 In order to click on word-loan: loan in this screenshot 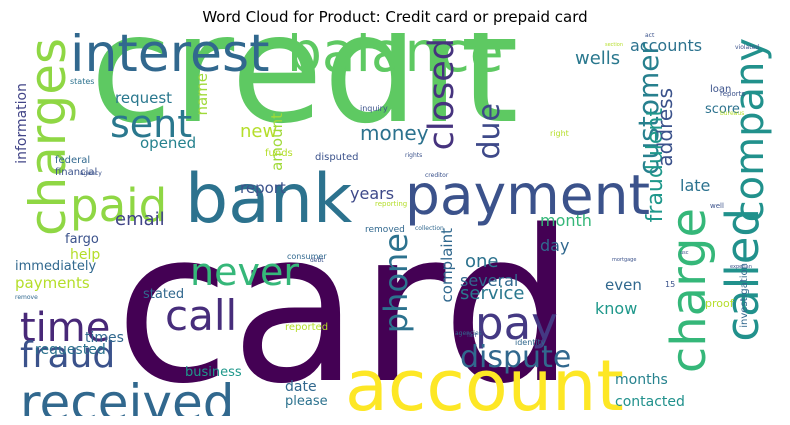, I will do `click(721, 89)`.